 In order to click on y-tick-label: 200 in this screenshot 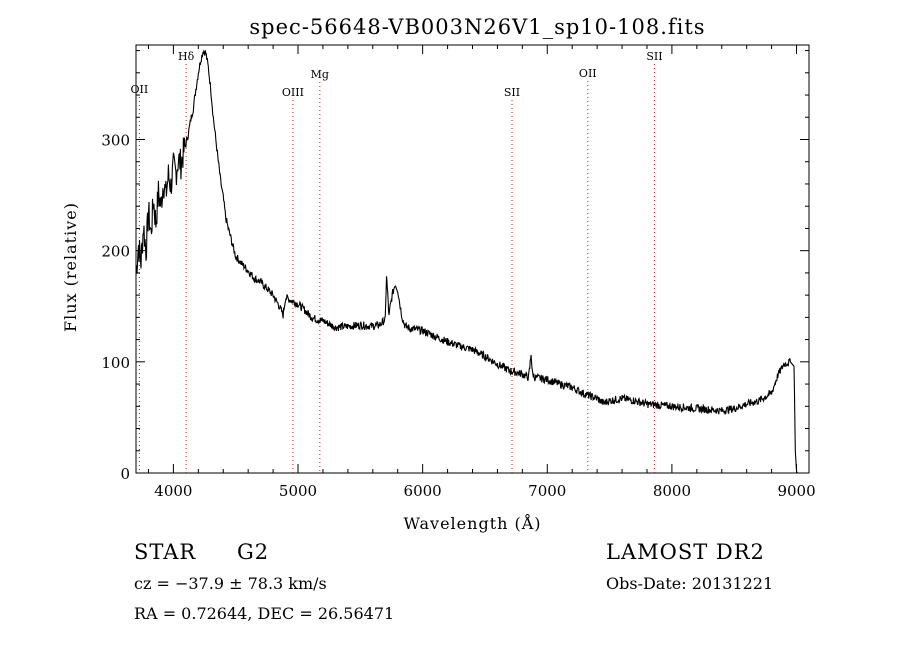, I will do `click(115, 252)`.